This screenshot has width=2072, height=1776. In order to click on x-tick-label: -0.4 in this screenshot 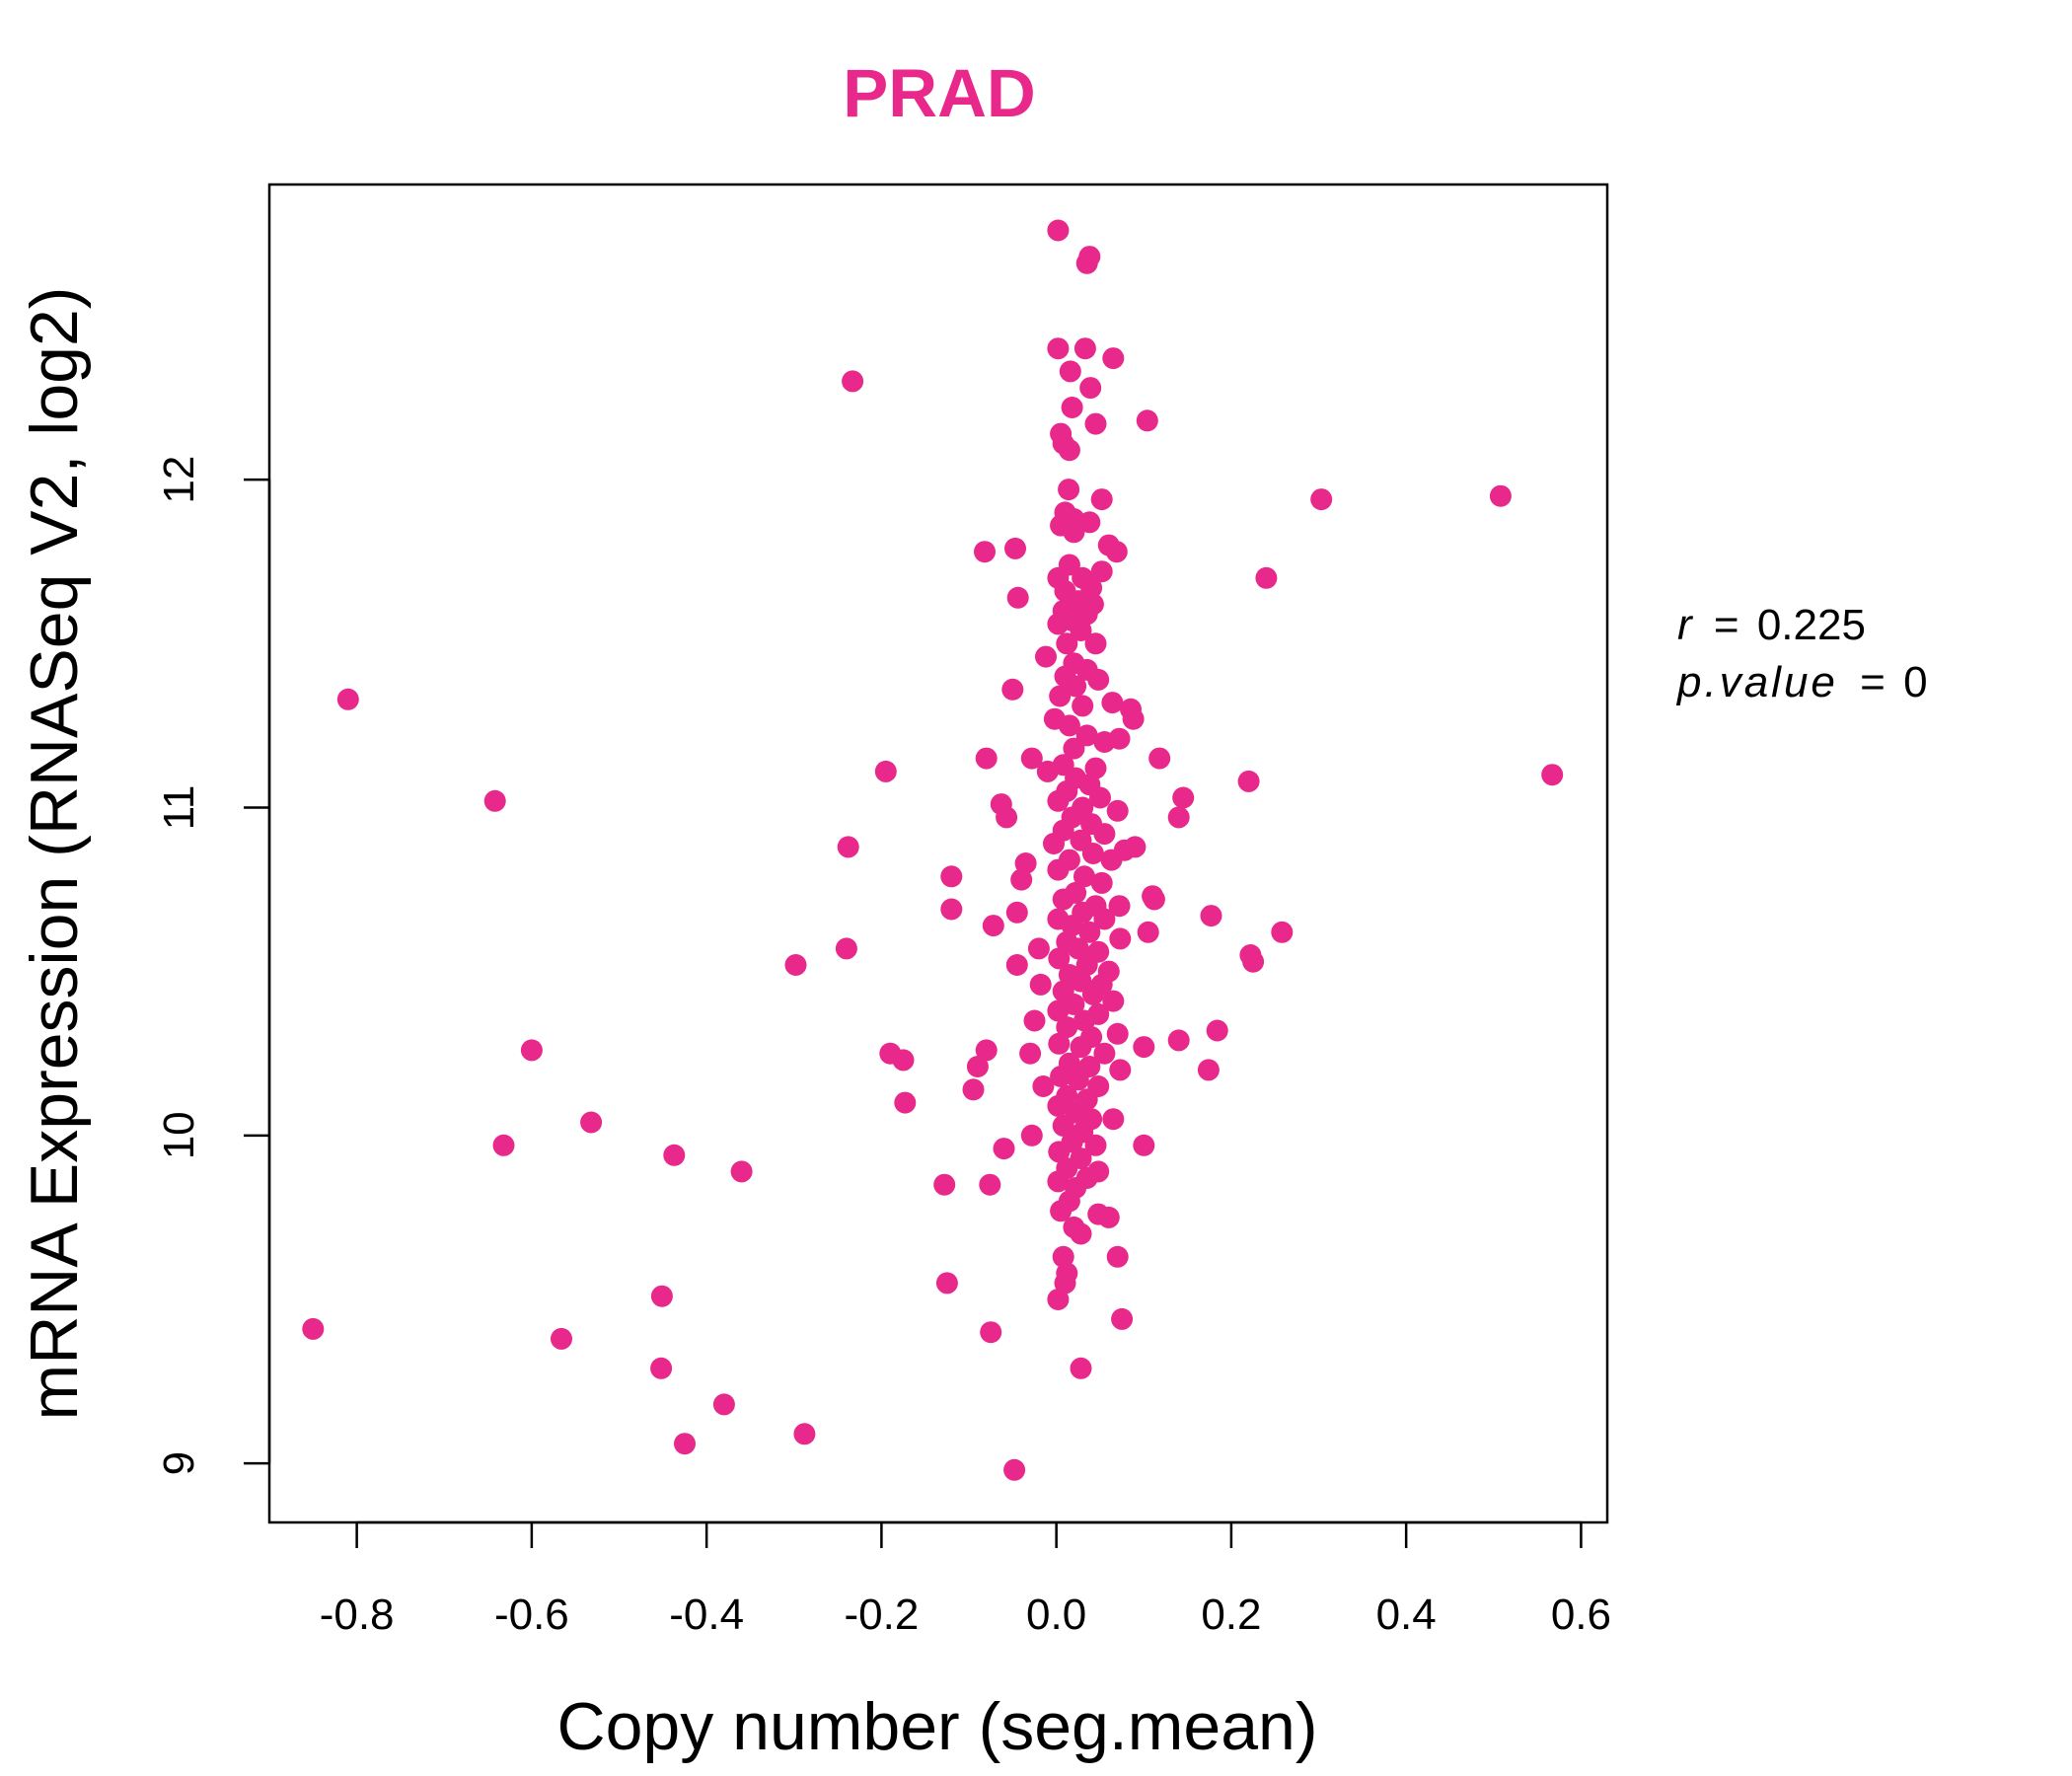, I will do `click(707, 1615)`.